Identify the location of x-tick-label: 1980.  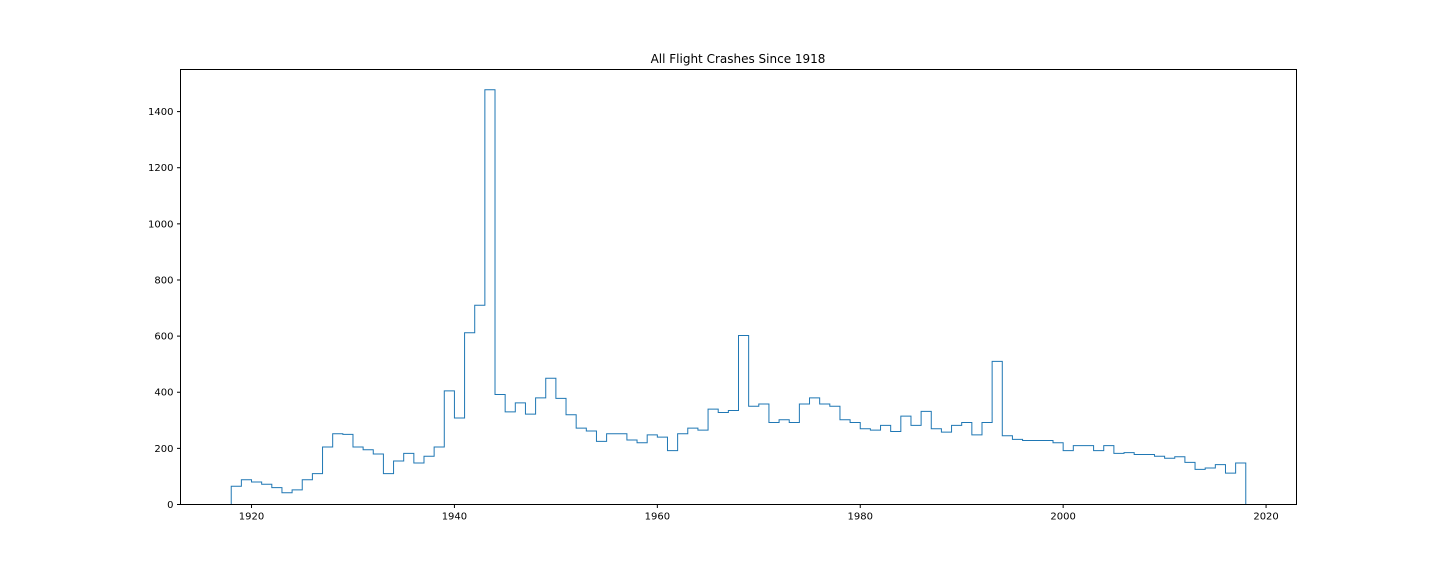
(860, 517).